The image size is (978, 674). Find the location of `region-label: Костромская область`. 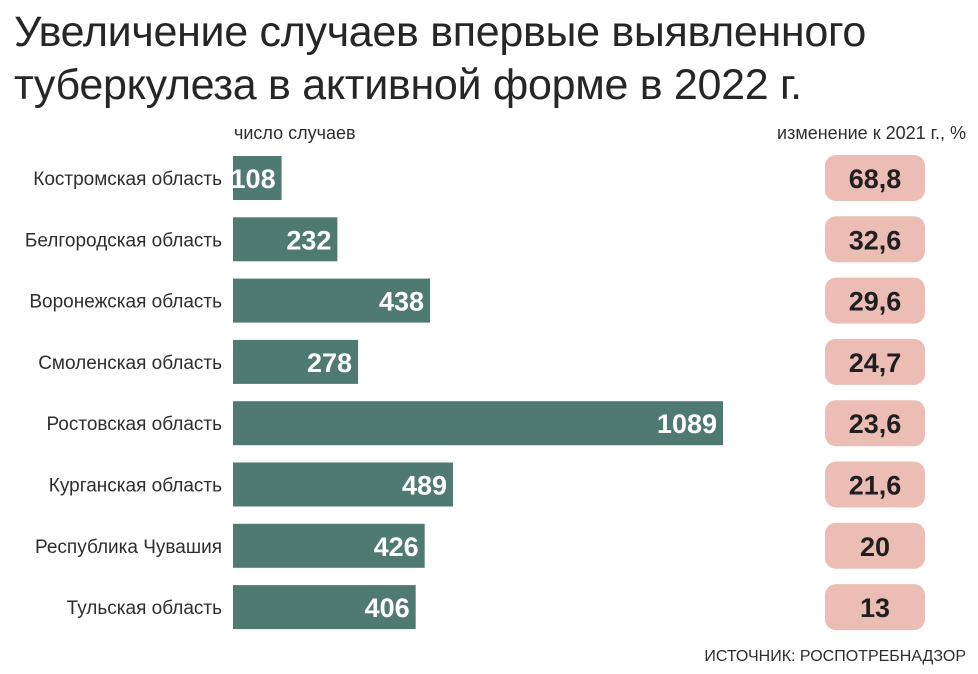

region-label: Костромская область is located at coordinates (127, 179).